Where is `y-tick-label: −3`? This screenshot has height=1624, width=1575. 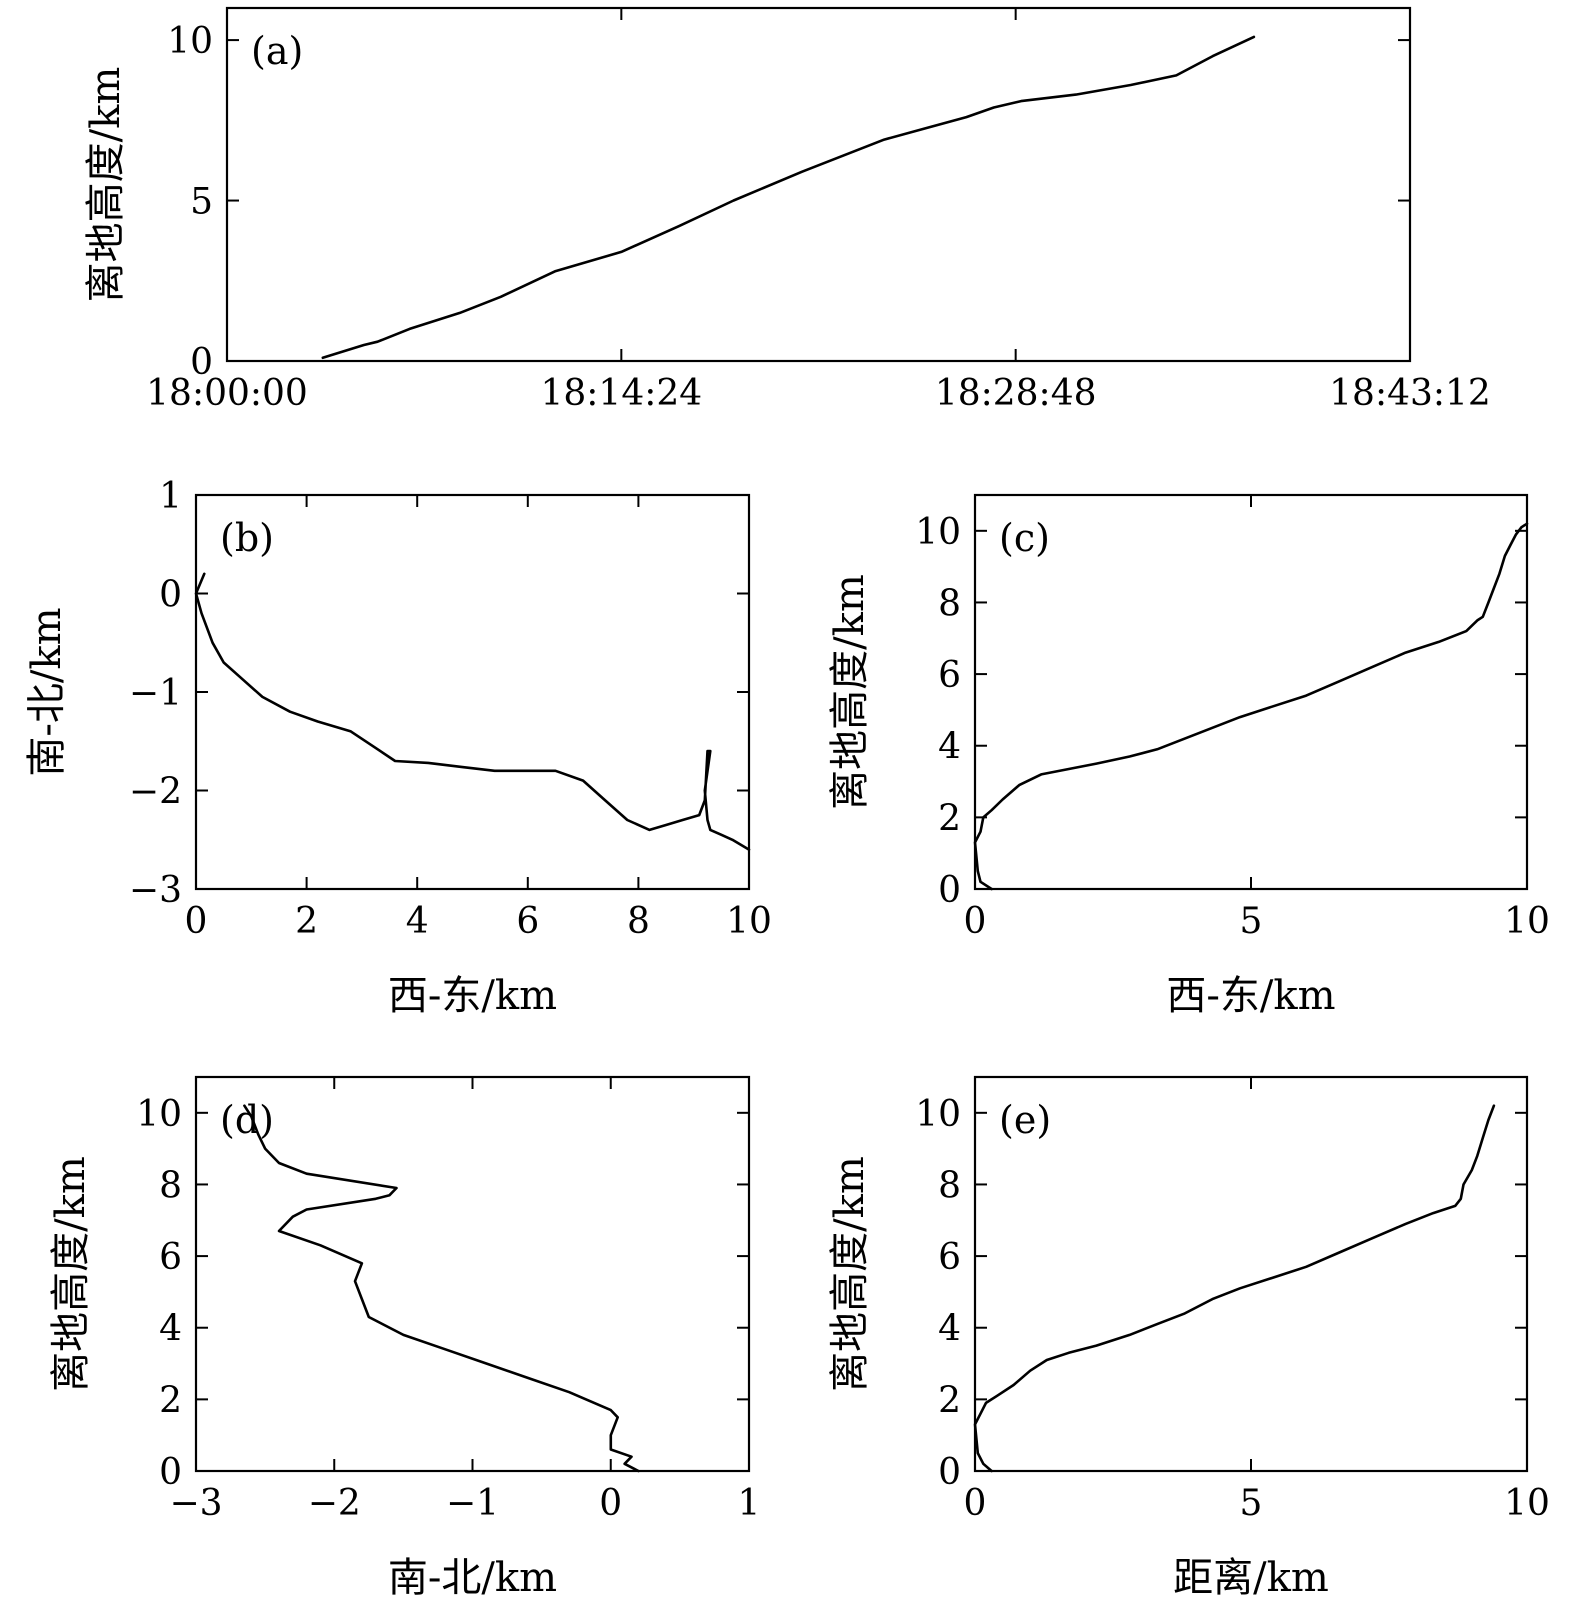
y-tick-label: −3 is located at coordinates (155, 890).